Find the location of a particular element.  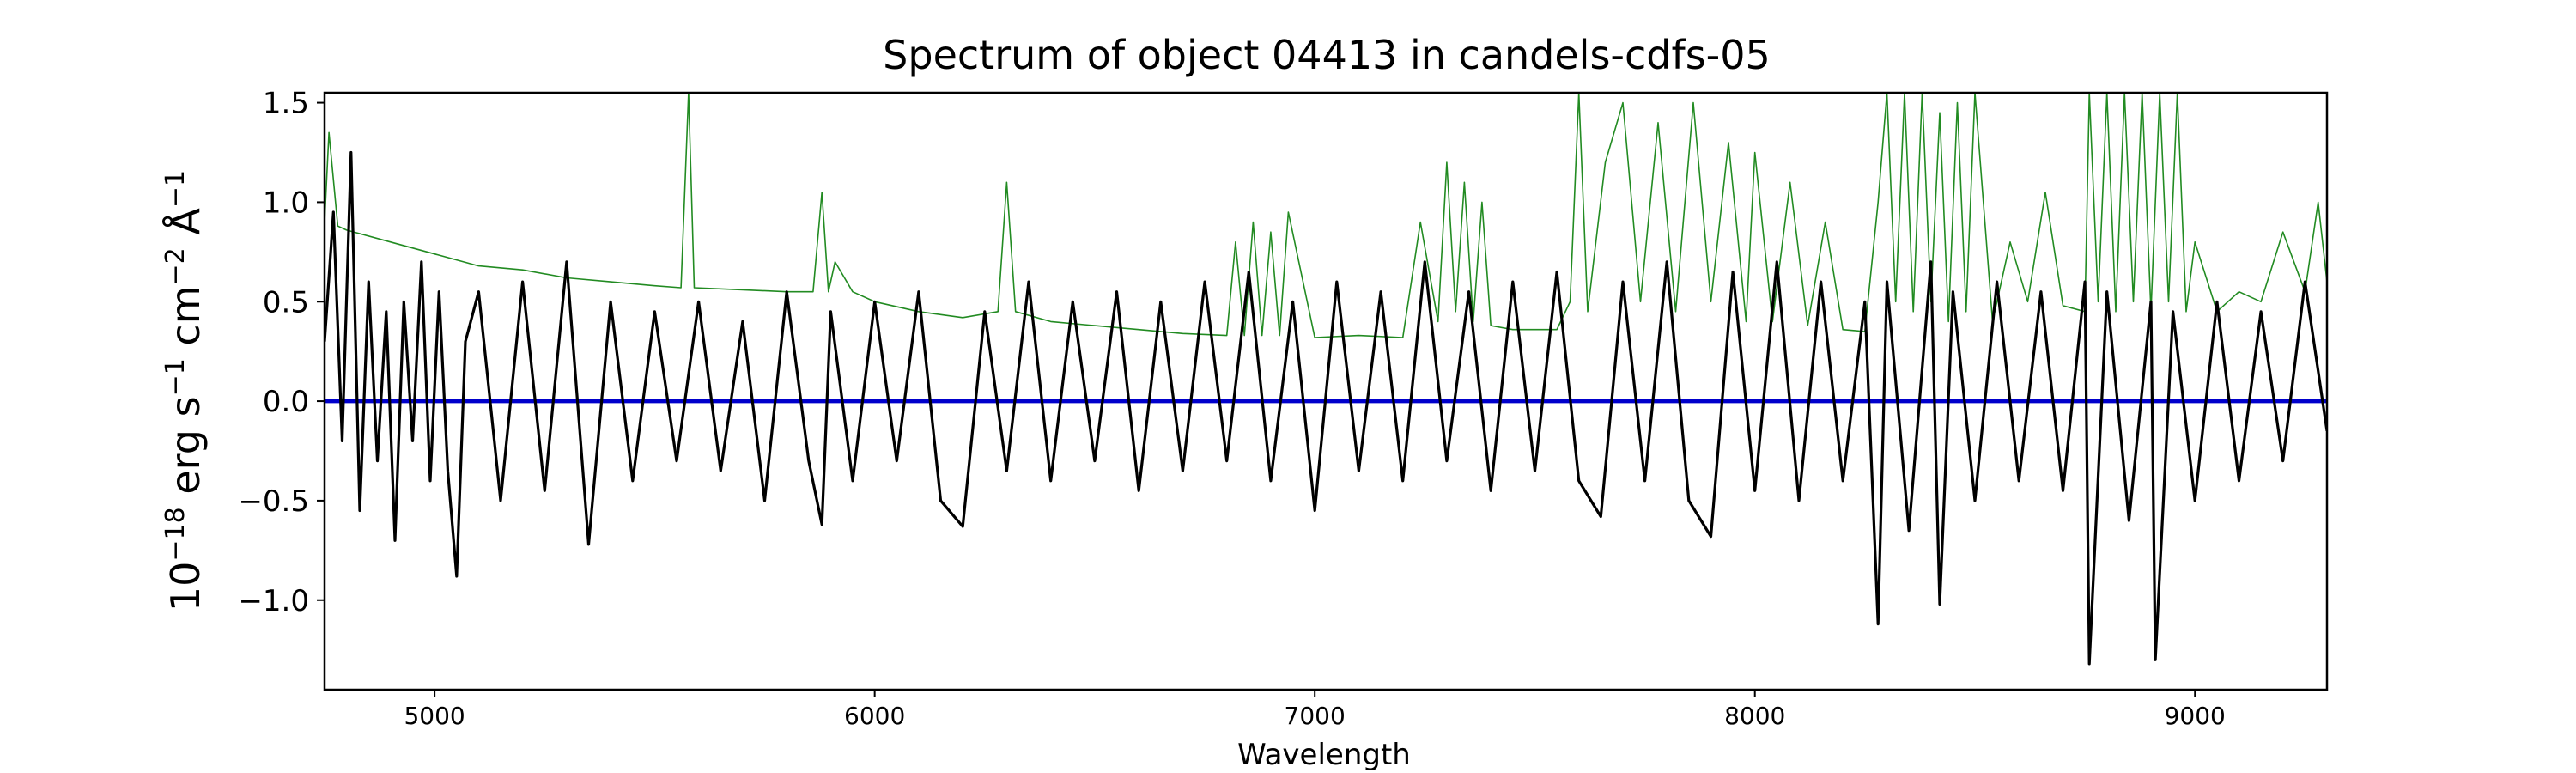

y-axis-label: 10−18 erg s−1 cm−2 Å−1 is located at coordinates (185, 391).